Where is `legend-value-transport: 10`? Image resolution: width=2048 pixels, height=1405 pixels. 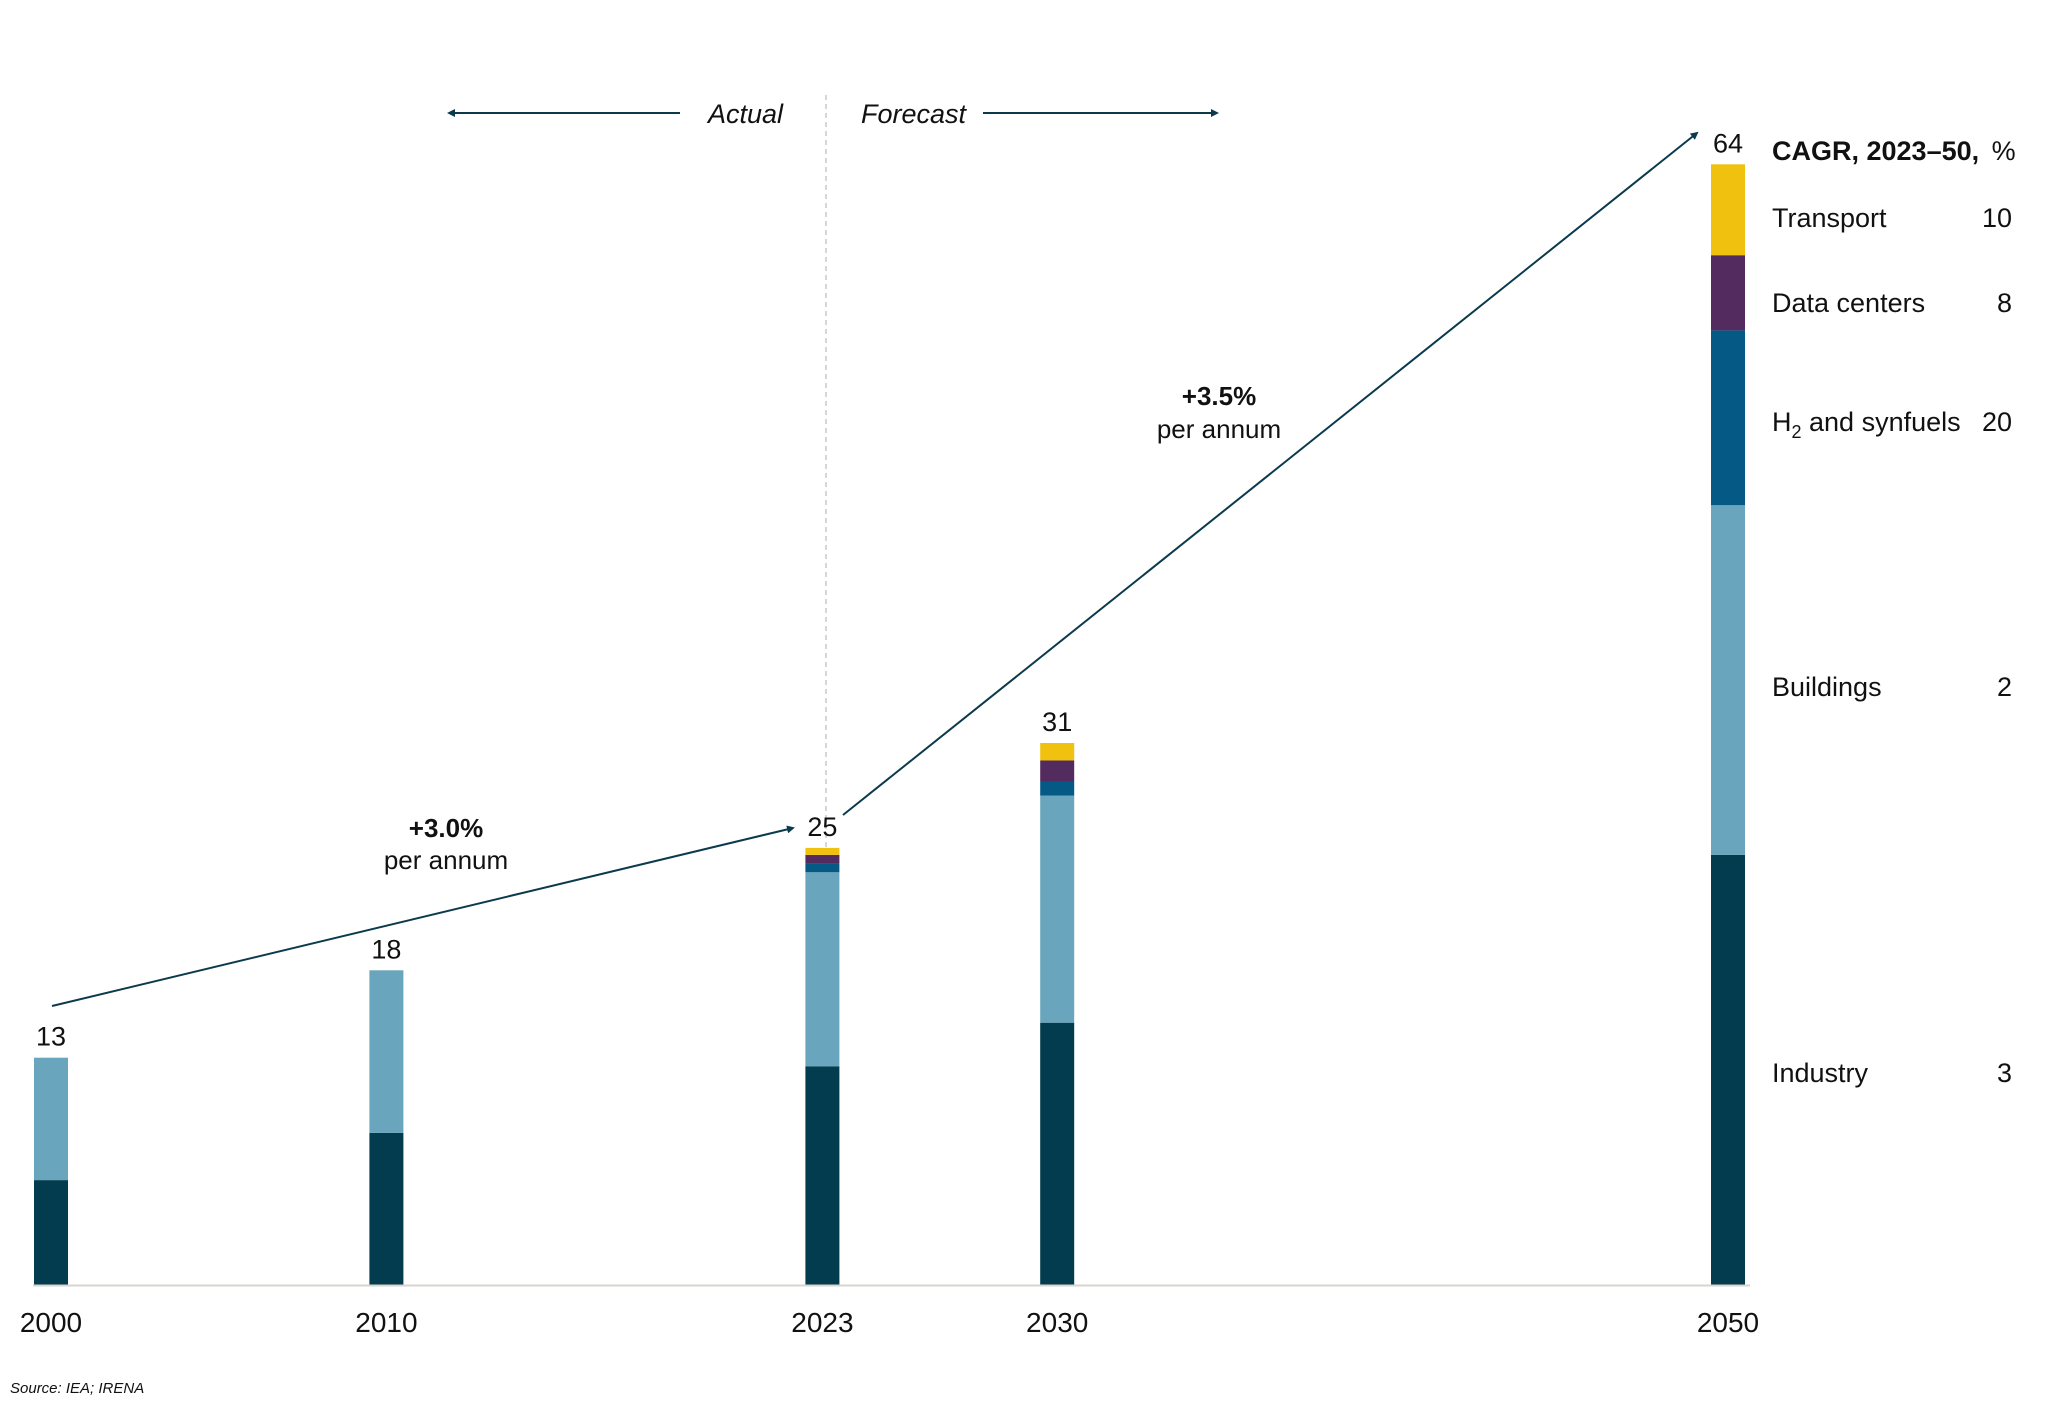
legend-value-transport: 10 is located at coordinates (1997, 218).